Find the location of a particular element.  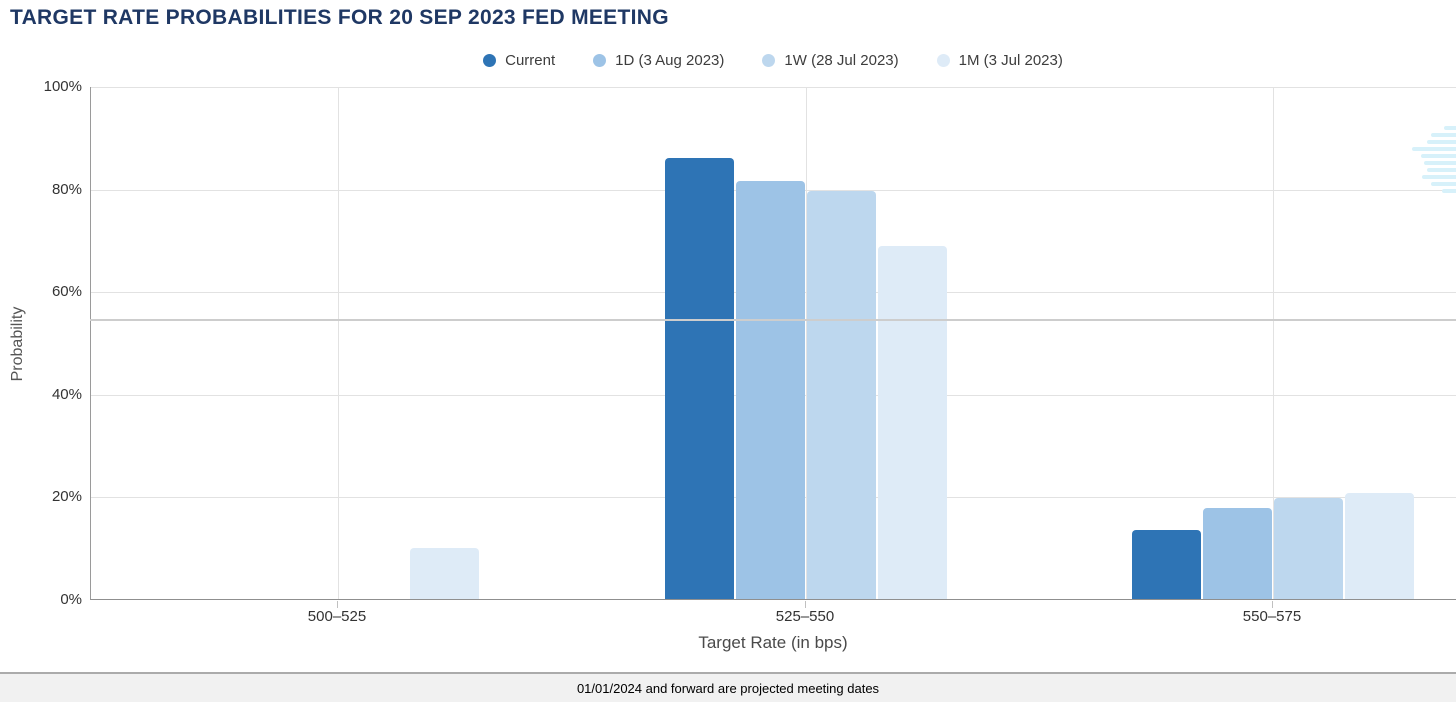

x-tick-label-550-575: 550–575 is located at coordinates (1272, 616).